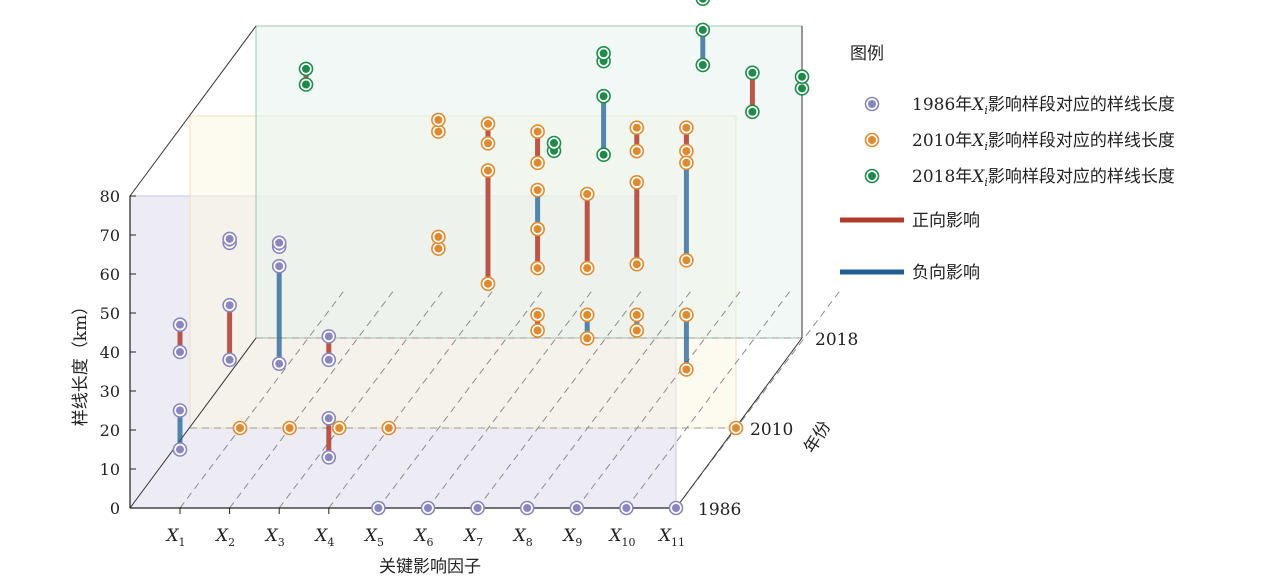 This screenshot has width=1270, height=585. I want to click on legend-label-positive: 正向影响, so click(946, 221).